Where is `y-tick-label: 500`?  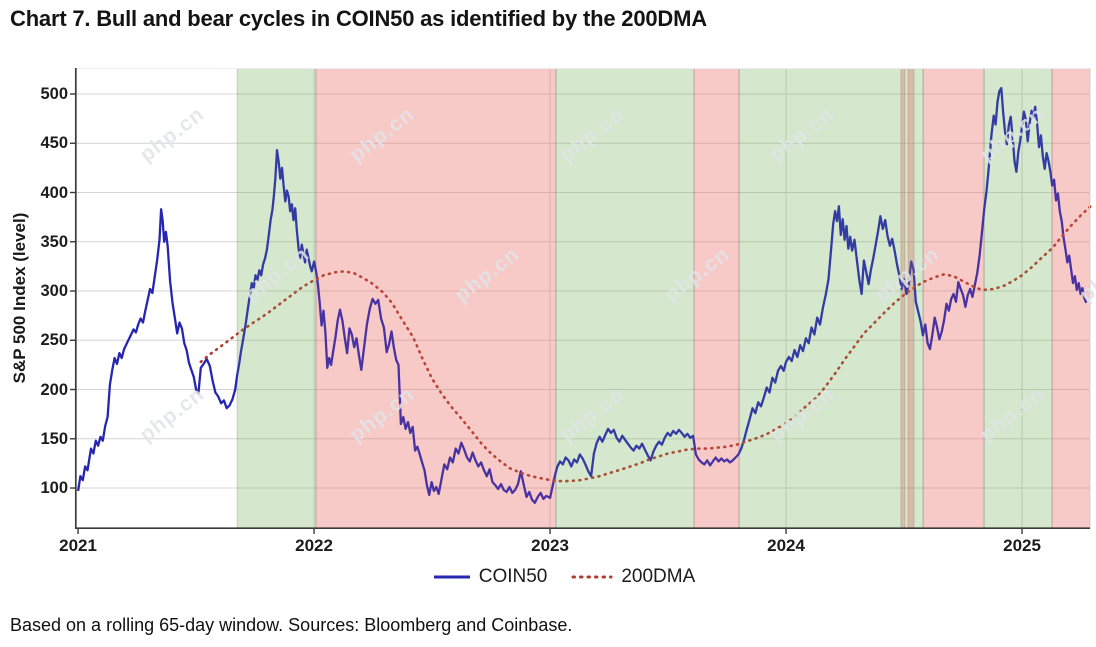
y-tick-label: 500 is located at coordinates (54, 94).